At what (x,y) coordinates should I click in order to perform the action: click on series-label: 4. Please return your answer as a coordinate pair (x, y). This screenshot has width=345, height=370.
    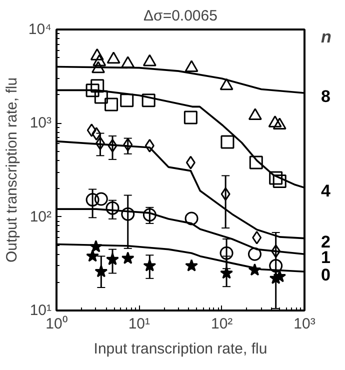
    Looking at the image, I should click on (326, 191).